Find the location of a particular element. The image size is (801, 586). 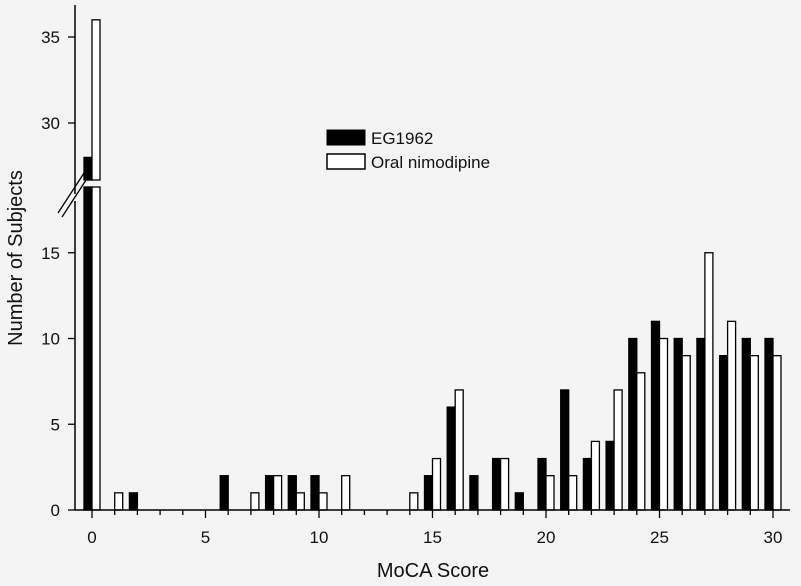

x-tick-label: 10 is located at coordinates (319, 537).